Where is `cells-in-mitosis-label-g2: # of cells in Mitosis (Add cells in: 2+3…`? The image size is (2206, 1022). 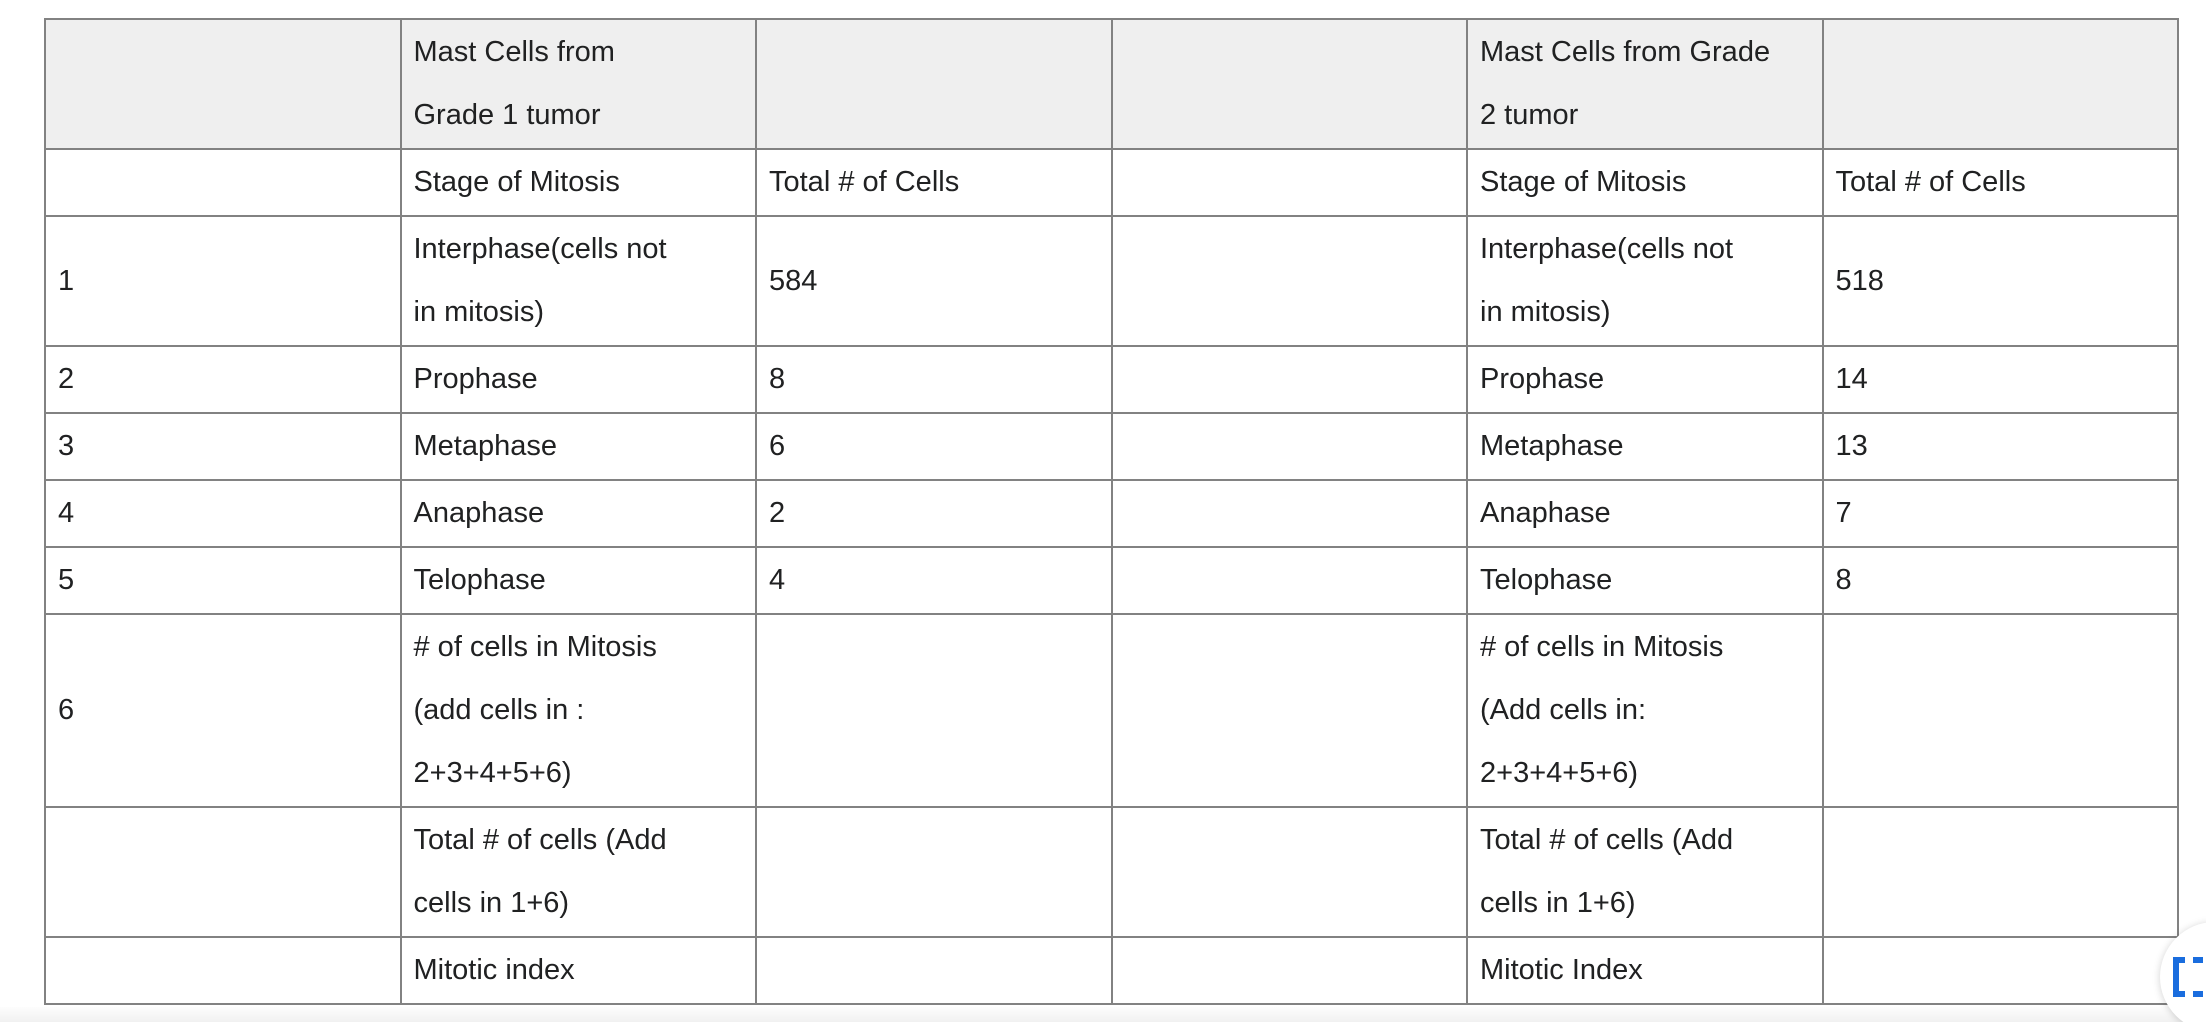 cells-in-mitosis-label-g2: # of cells in Mitosis (Add cells in: 2+3… is located at coordinates (1645, 710).